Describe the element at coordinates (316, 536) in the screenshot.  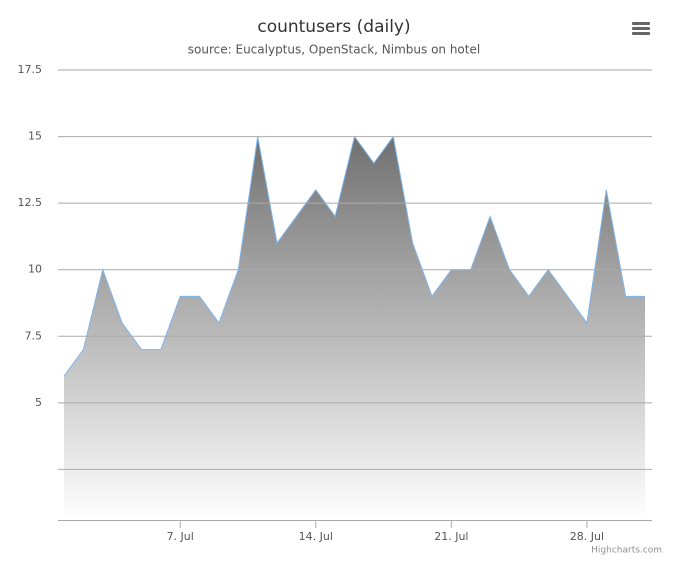
I see `x-tick-label: 14. Jul` at that location.